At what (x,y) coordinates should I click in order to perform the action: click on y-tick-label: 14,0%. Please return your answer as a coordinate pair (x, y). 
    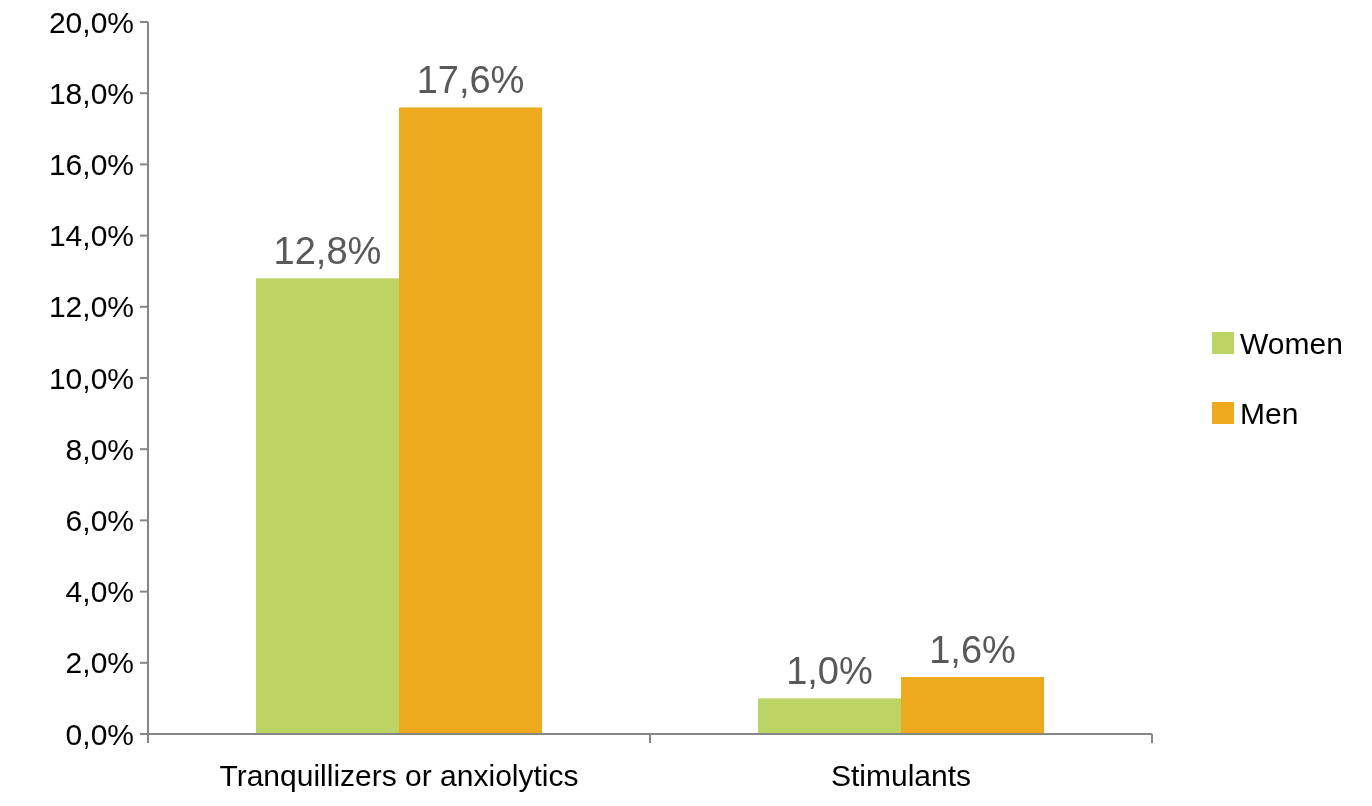
    Looking at the image, I should click on (91, 236).